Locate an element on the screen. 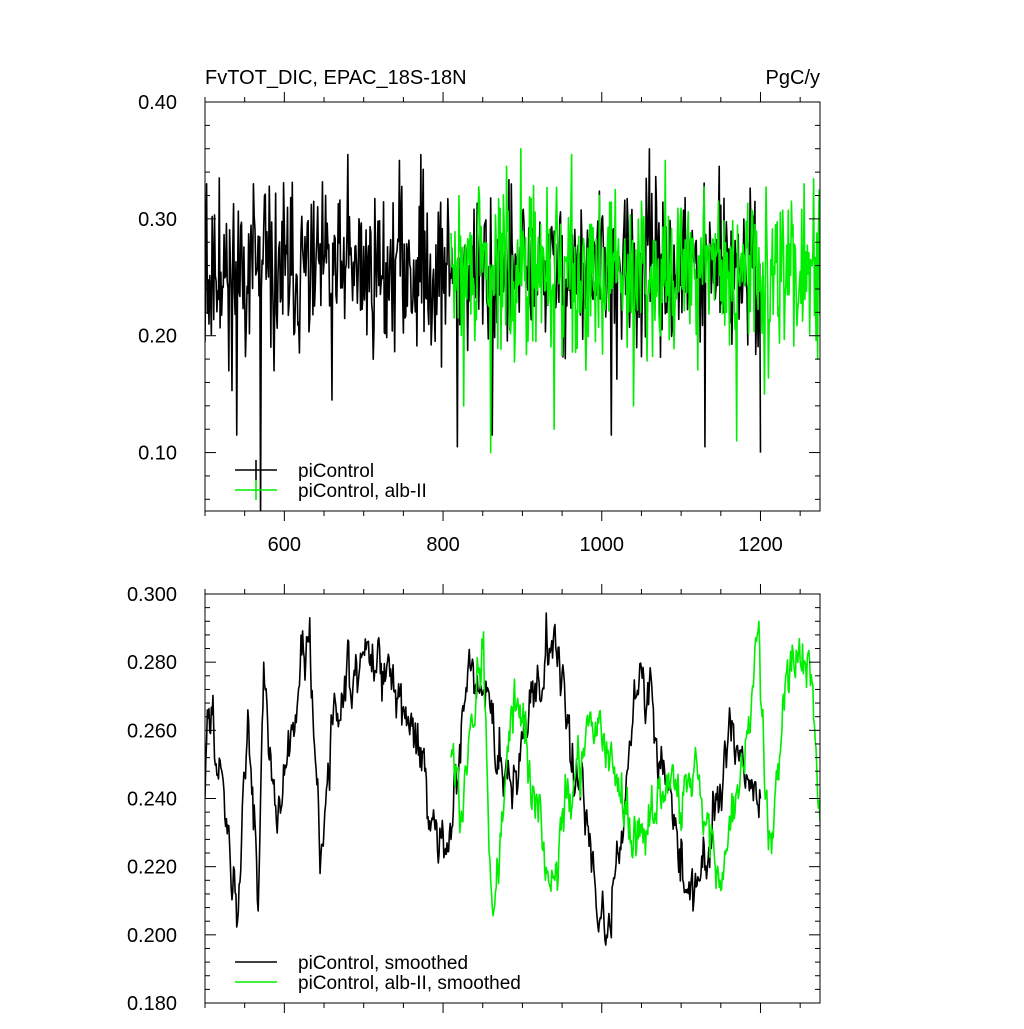  y-tick-label-1-0: 0.180 is located at coordinates (152, 1004).